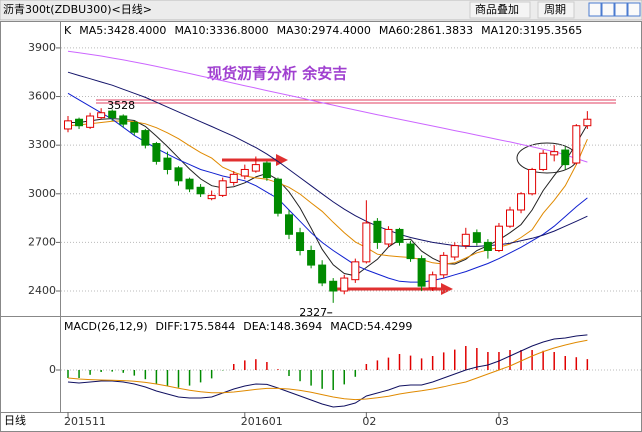 This screenshot has width=642, height=432. I want to click on legend-entry: MA5:3428.4000, so click(122, 30).